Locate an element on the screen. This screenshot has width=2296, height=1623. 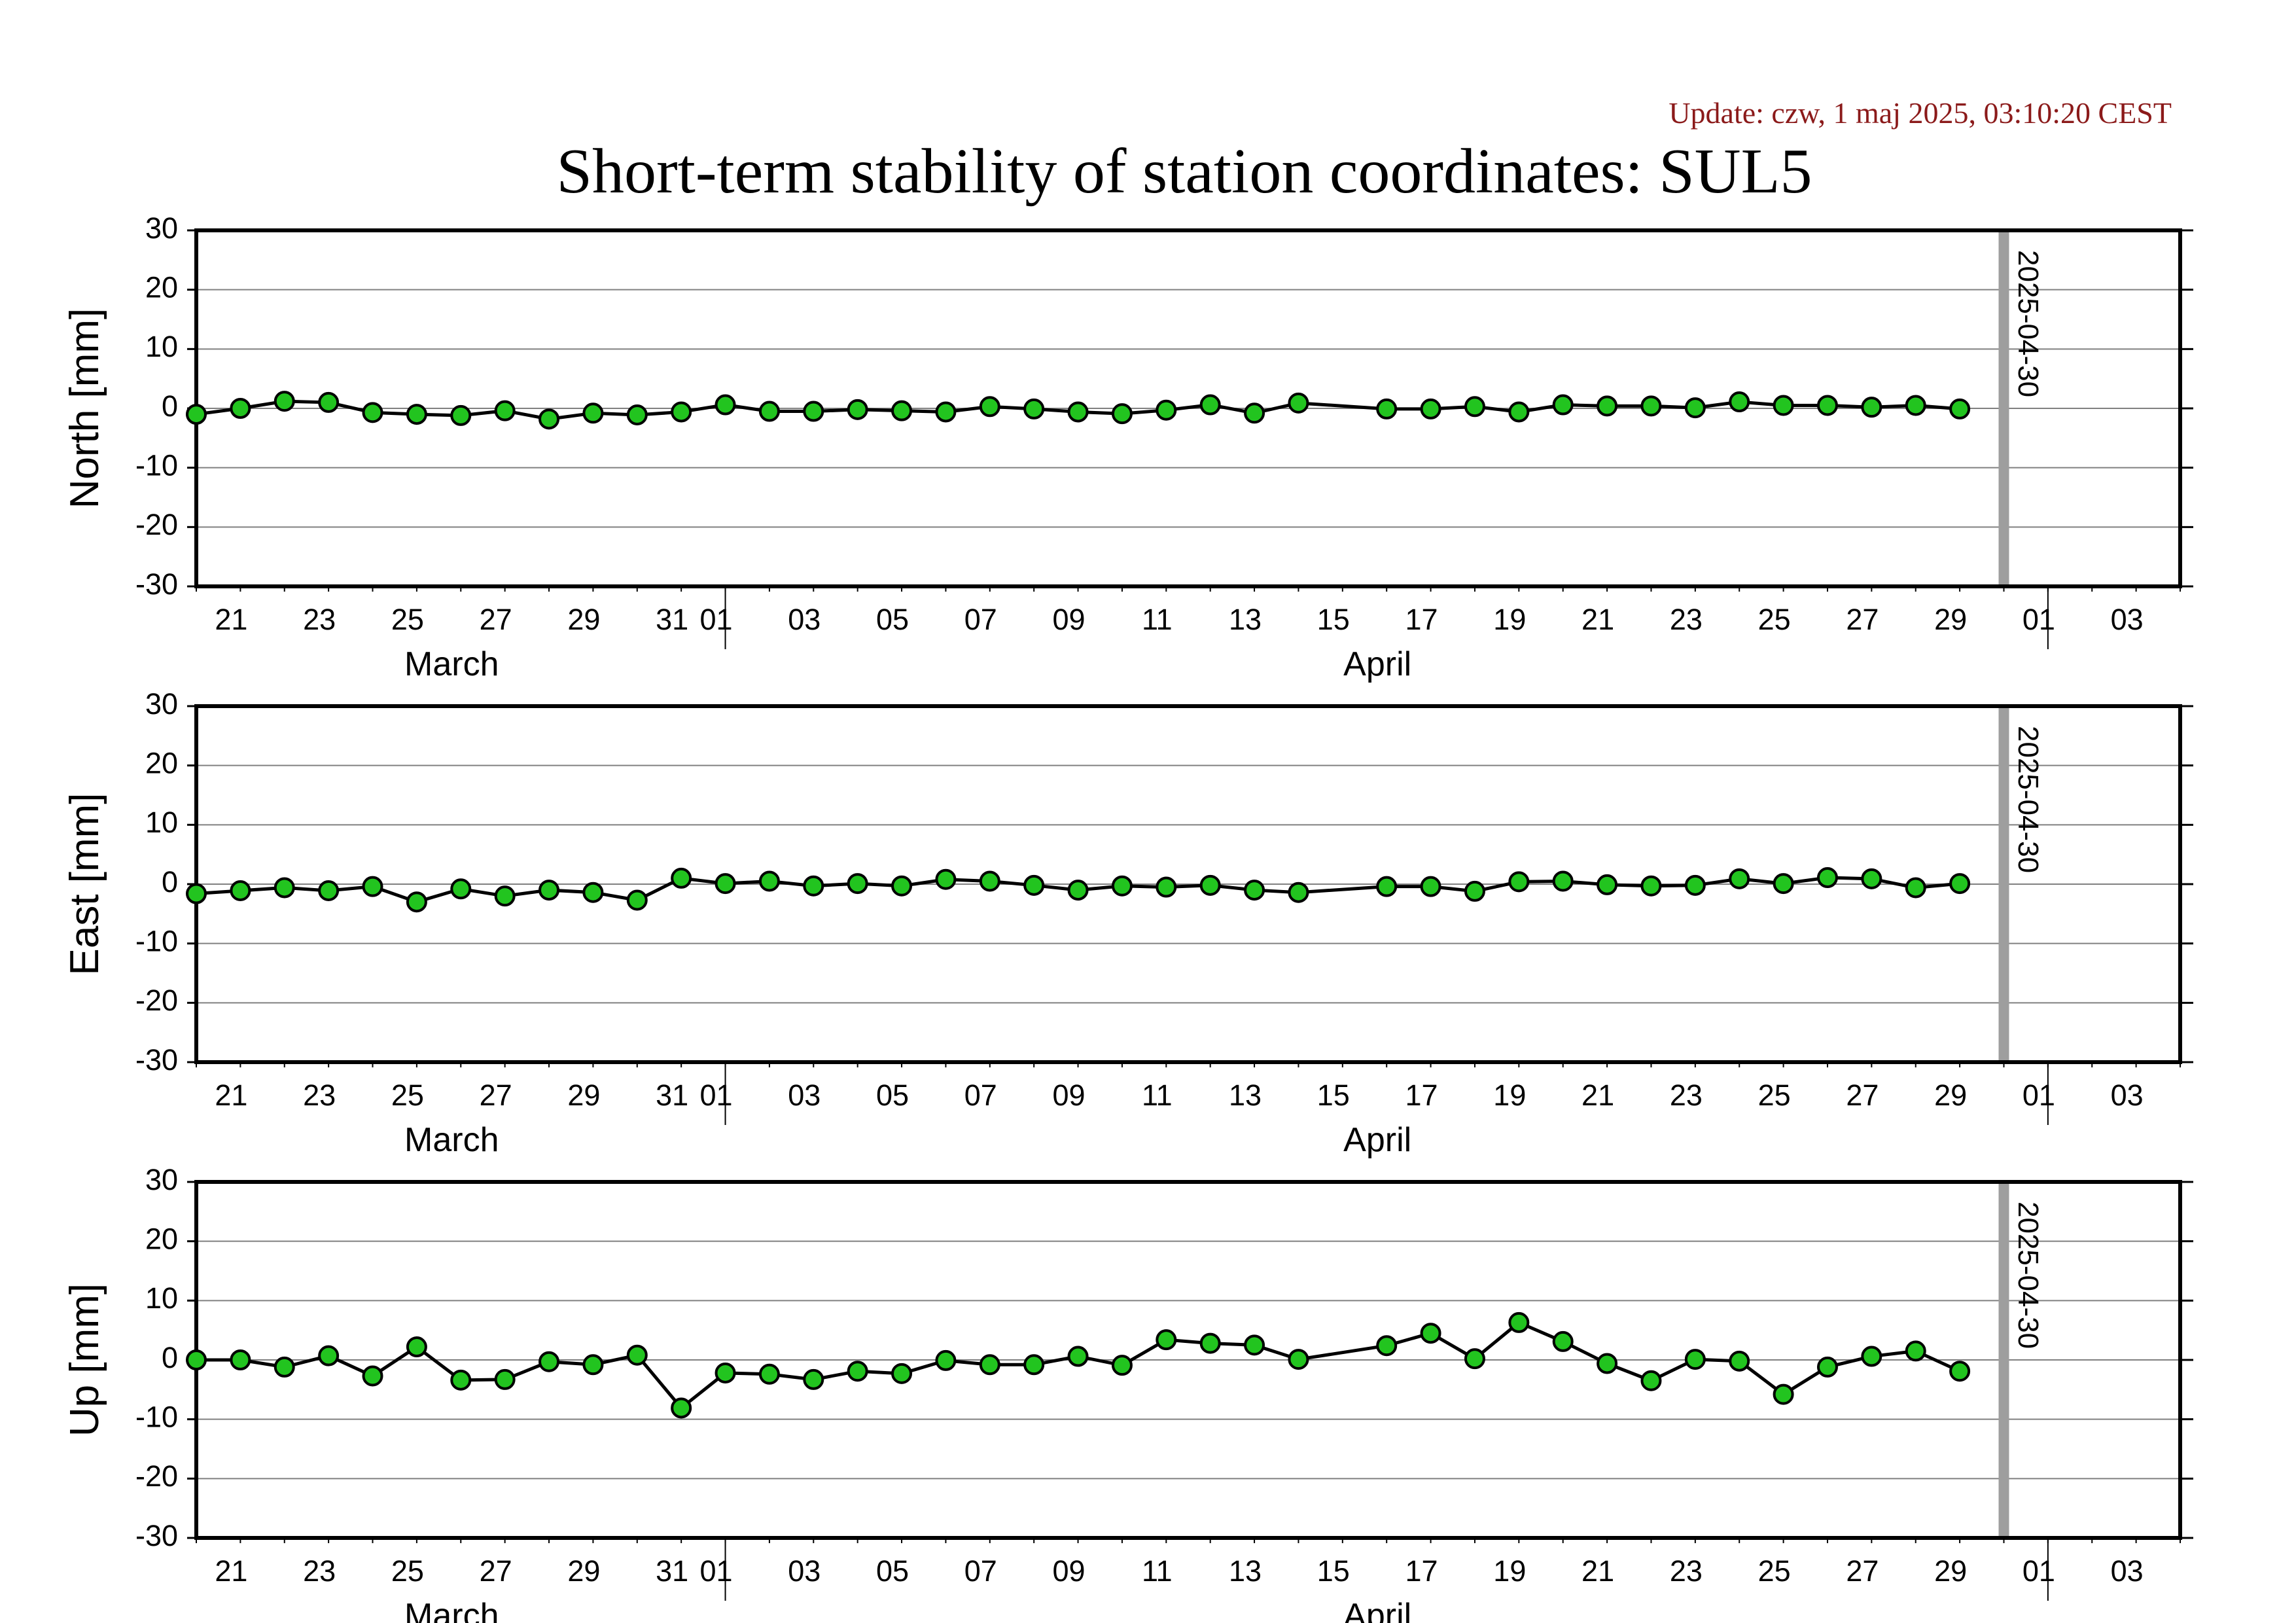
x-tick-label: 17 is located at coordinates (1422, 619).